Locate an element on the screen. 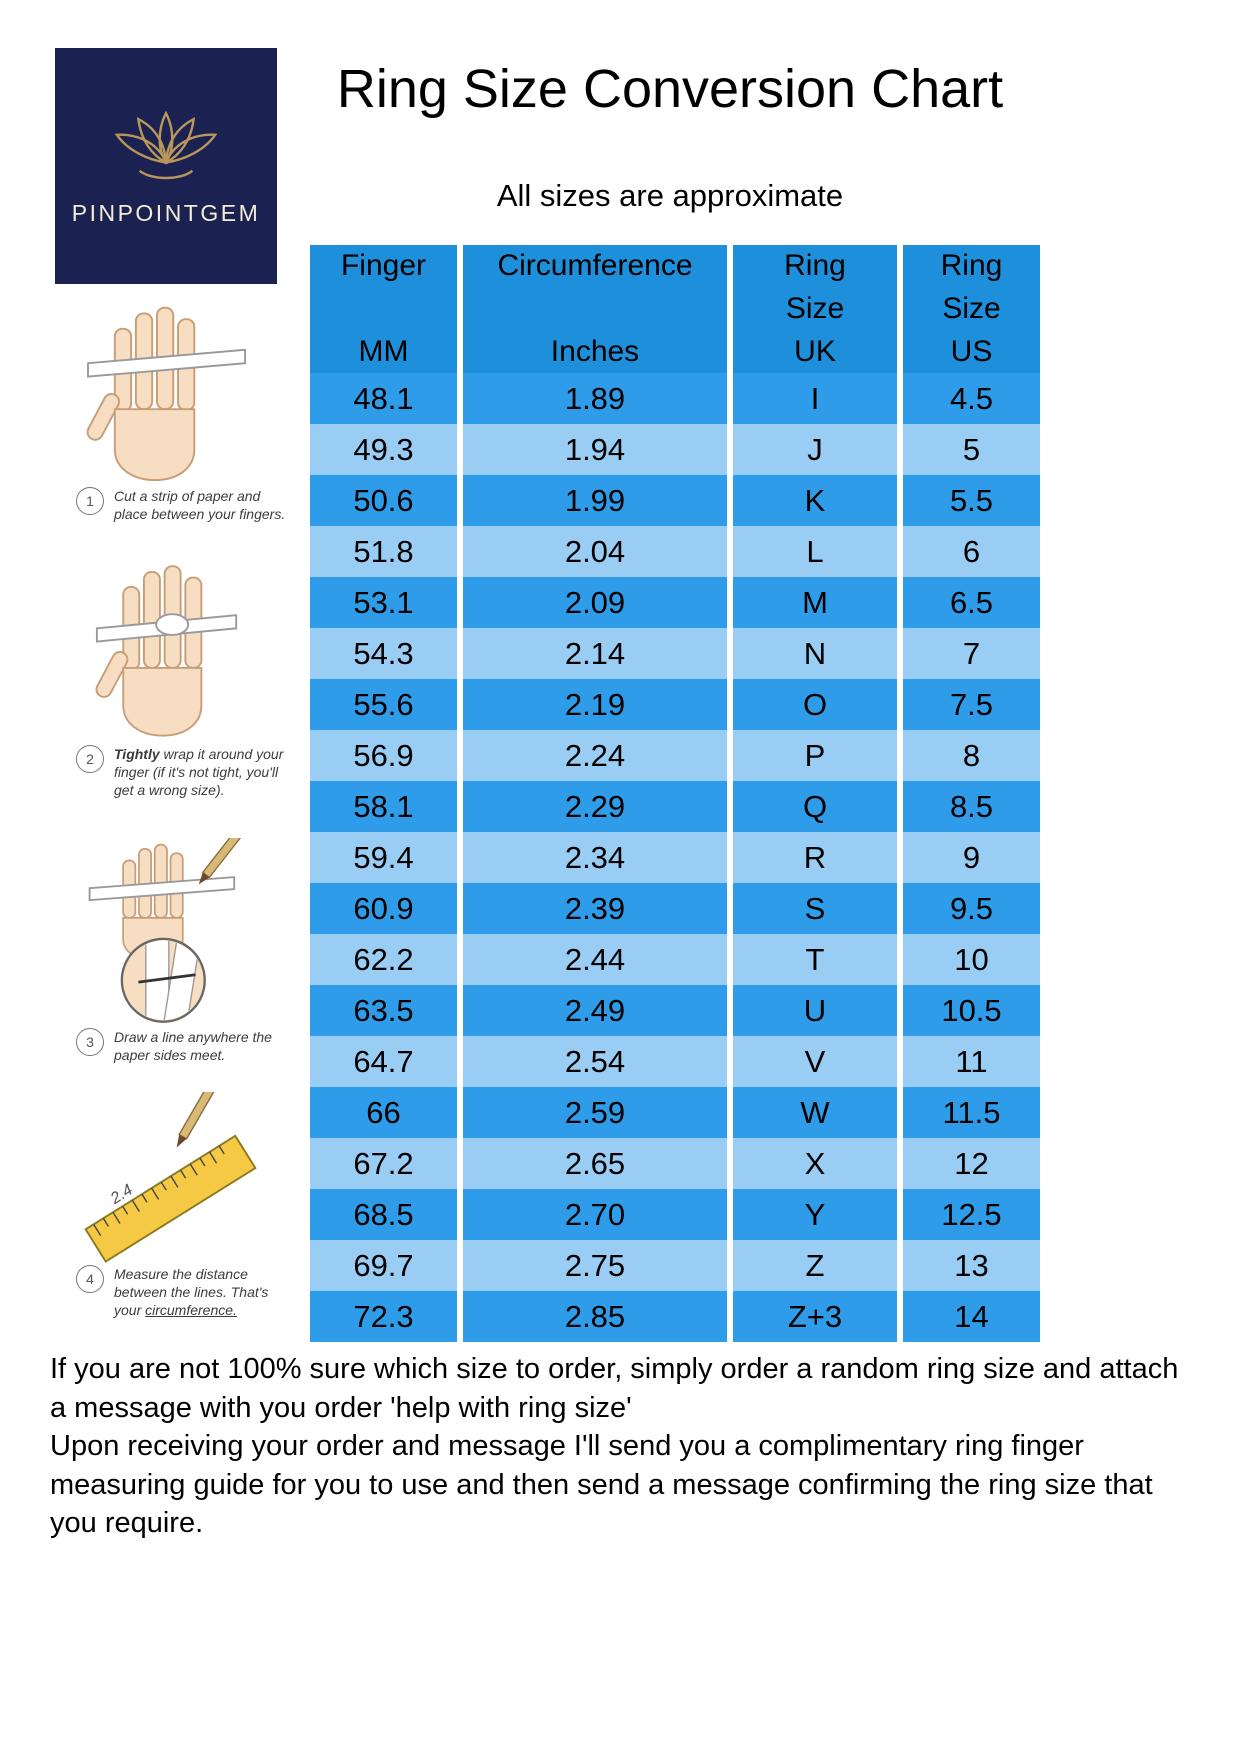 The width and height of the screenshot is (1239, 1754). table-cell: 1.94 is located at coordinates (593, 449).